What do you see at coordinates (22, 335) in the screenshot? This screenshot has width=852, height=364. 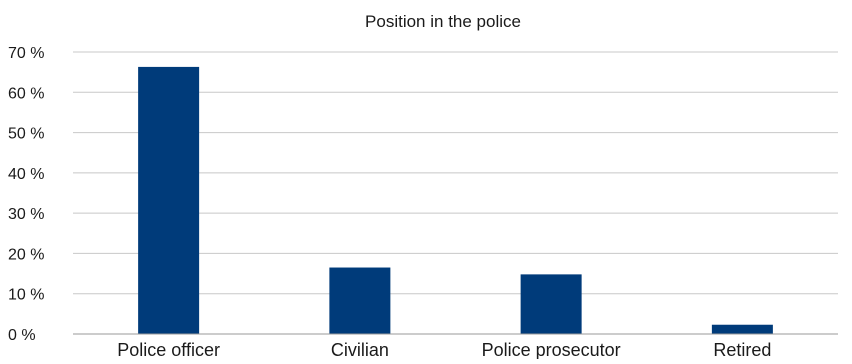 I see `y-tick-label: 0 %` at bounding box center [22, 335].